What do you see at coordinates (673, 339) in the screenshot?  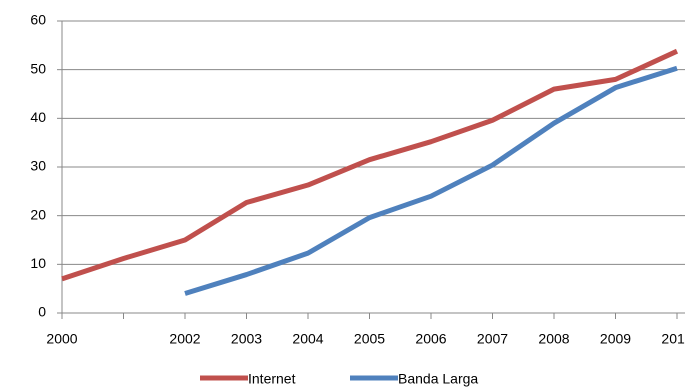 I see `x-tick-label: 2010` at bounding box center [673, 339].